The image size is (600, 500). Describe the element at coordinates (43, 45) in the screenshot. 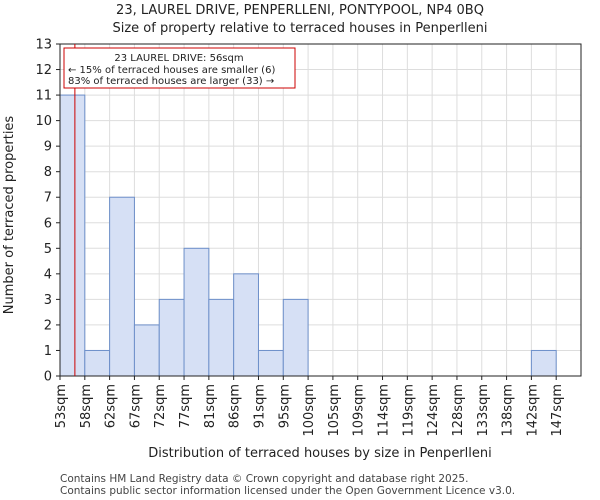

I see `y-tick-label: 13` at that location.